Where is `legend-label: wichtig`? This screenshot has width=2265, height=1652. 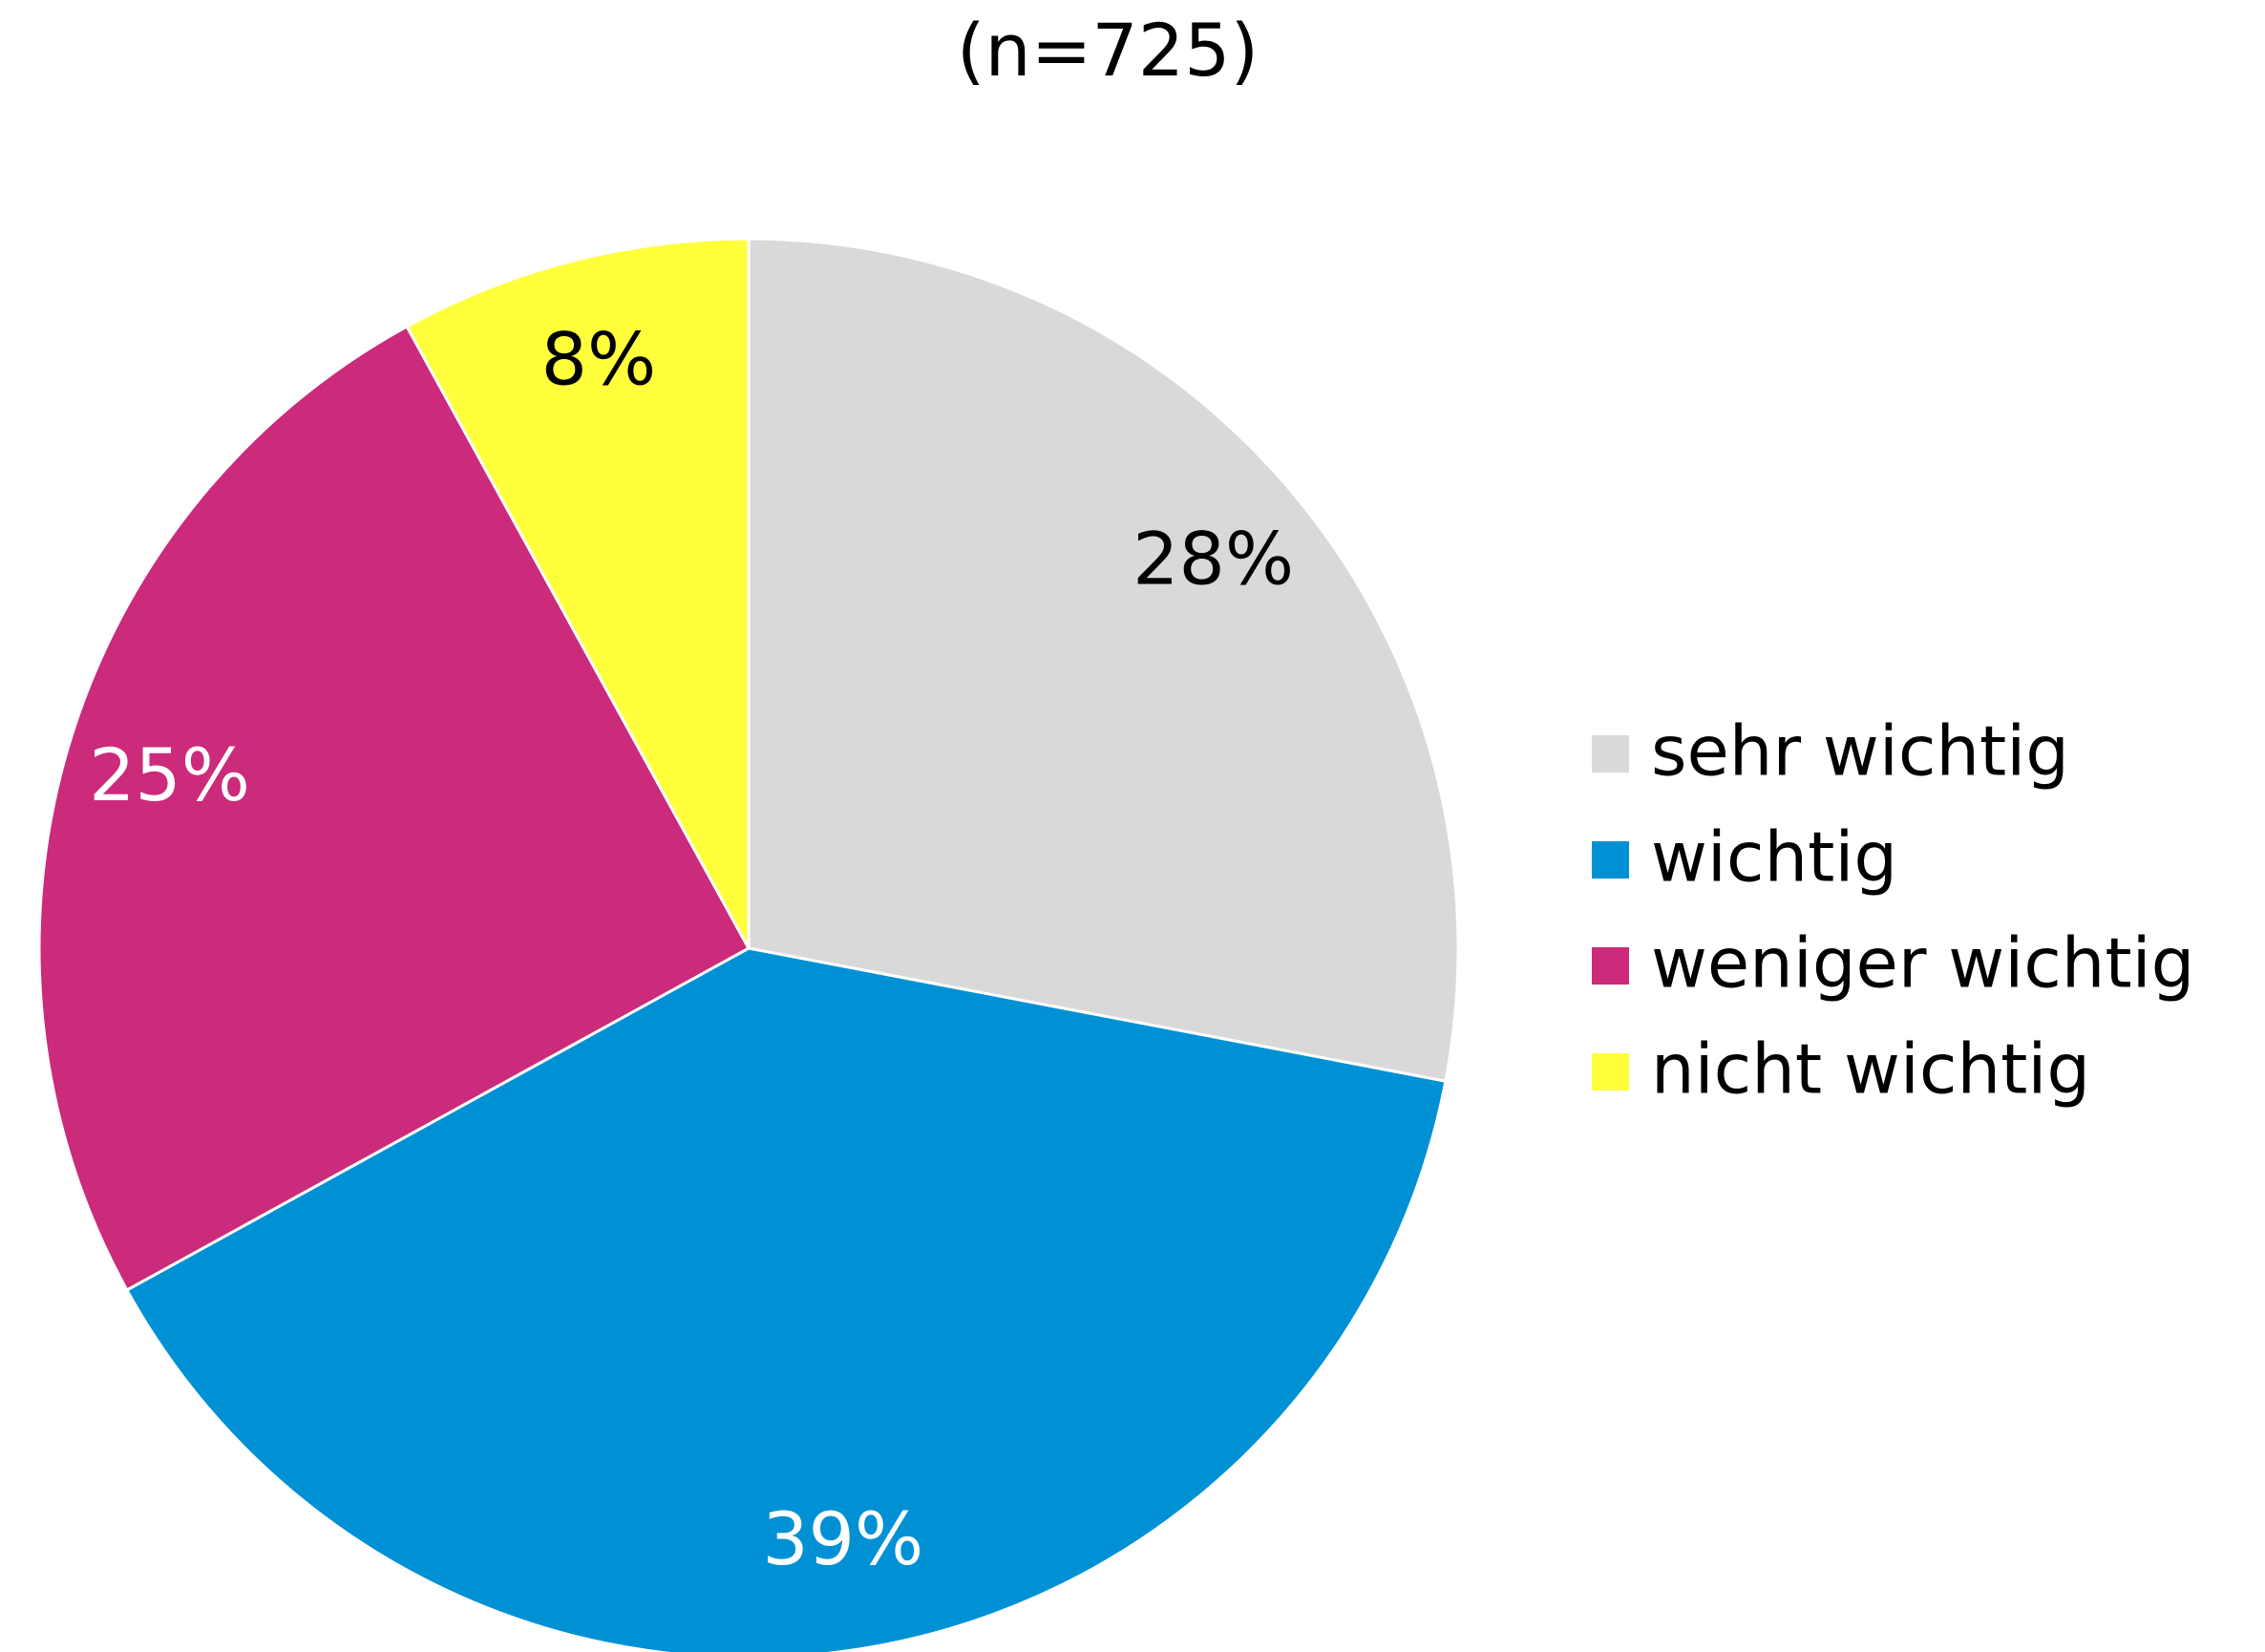
legend-label: wichtig is located at coordinates (1774, 857).